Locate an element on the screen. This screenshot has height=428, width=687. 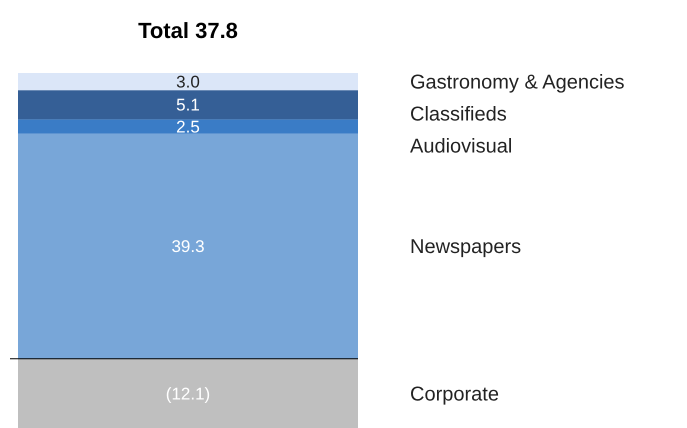
data-label: 39.3 is located at coordinates (188, 246).